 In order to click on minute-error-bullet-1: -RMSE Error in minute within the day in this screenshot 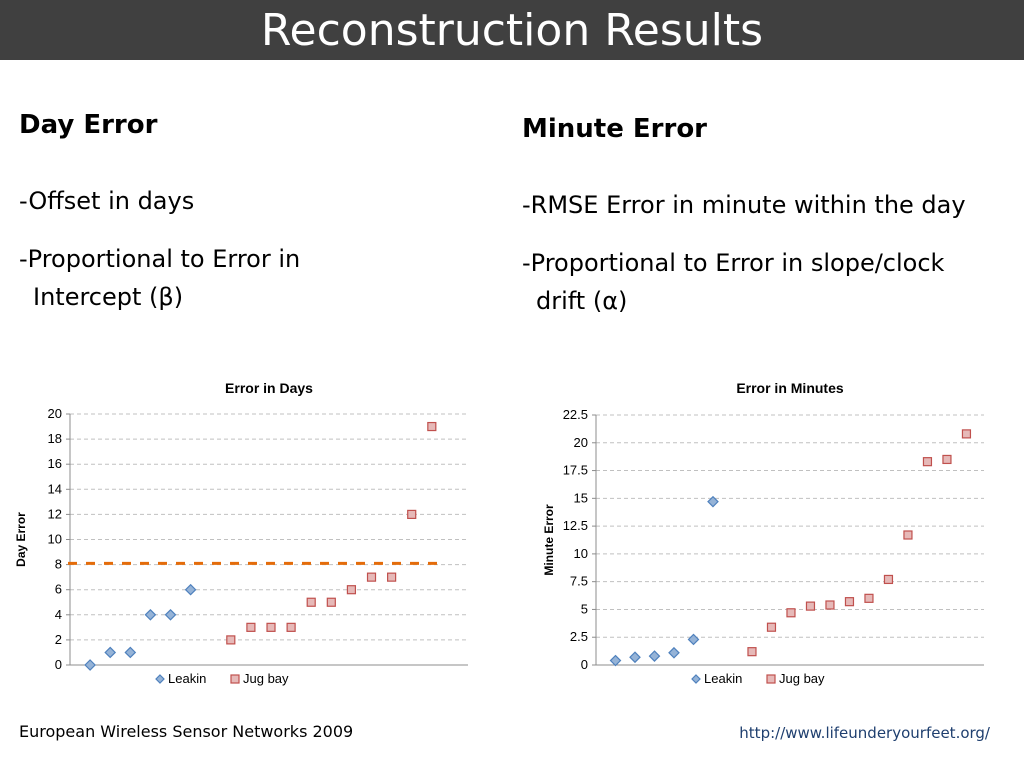, I will do `click(744, 205)`.